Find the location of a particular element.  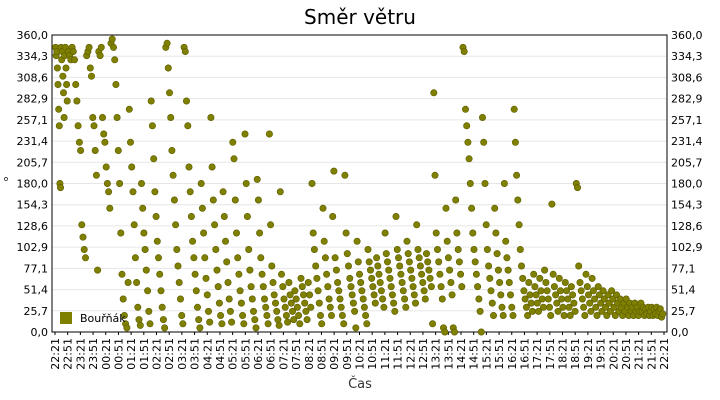

x-tick-label: 19:51 is located at coordinates (601, 354).